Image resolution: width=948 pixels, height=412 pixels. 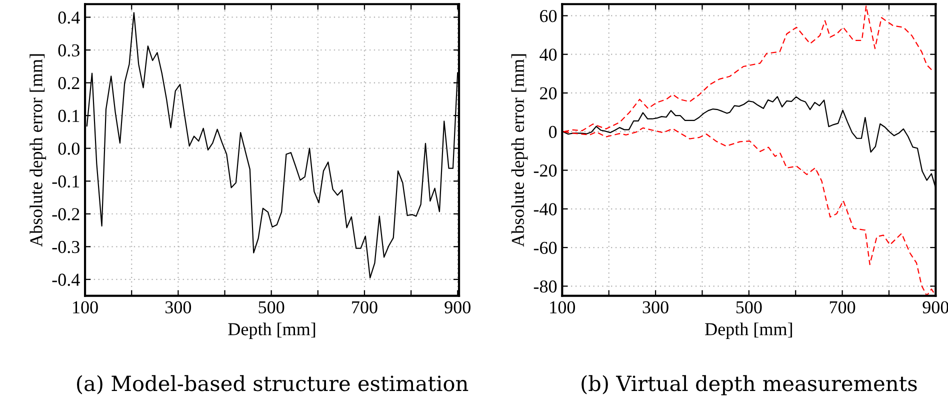 What do you see at coordinates (749, 385) in the screenshot?
I see `text: (b) Virtual depth measurements` at bounding box center [749, 385].